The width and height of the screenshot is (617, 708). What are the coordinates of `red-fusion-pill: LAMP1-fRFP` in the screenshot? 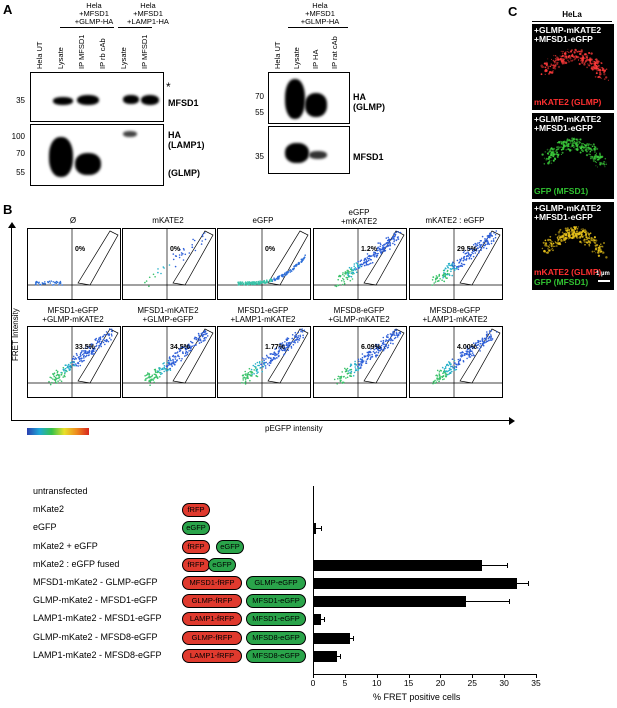 It's located at (212, 619).